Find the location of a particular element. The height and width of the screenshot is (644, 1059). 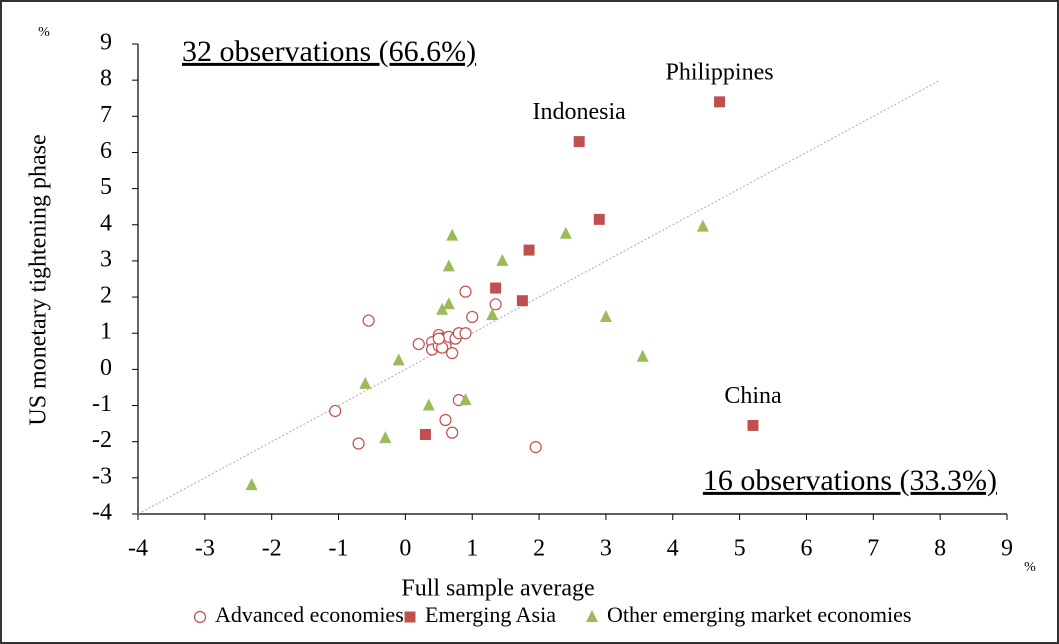

x-tick-label: 0 is located at coordinates (405, 549).